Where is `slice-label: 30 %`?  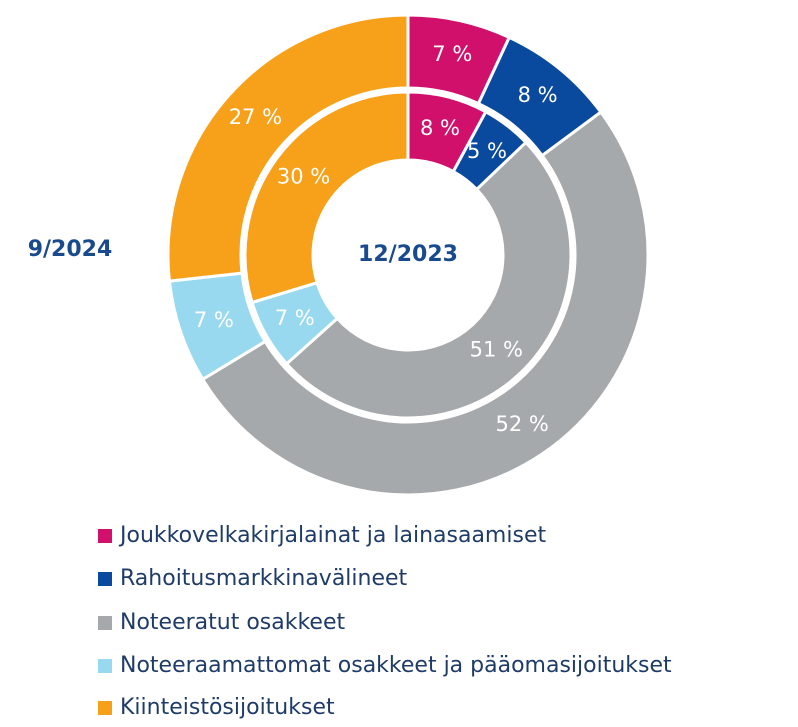 slice-label: 30 % is located at coordinates (303, 177).